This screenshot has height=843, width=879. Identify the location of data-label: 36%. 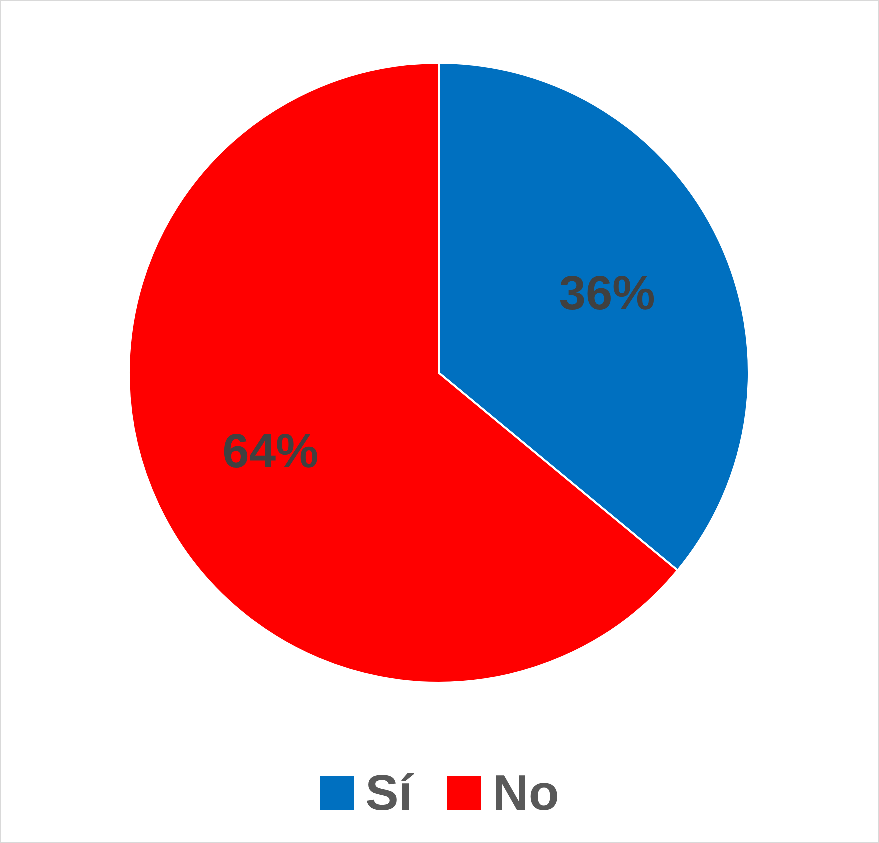
(607, 293).